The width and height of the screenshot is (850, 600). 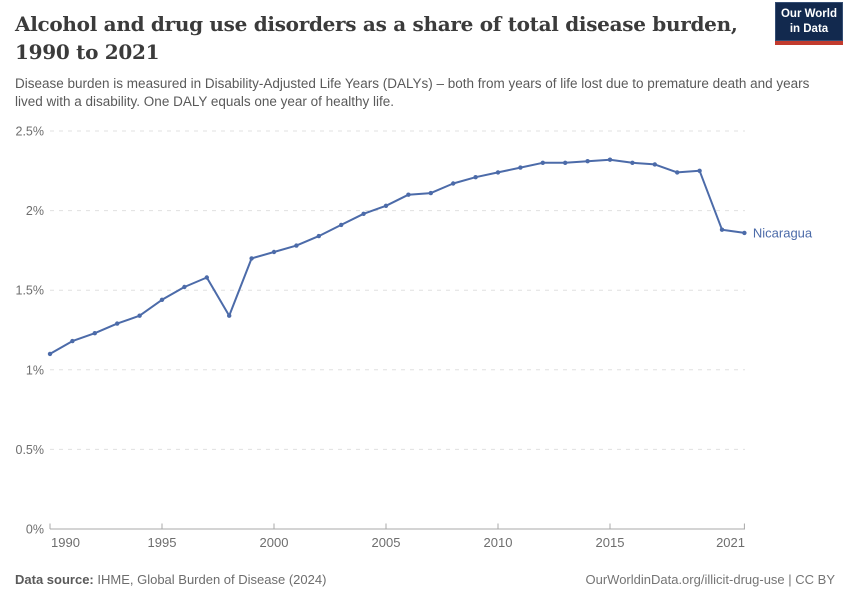 I want to click on x-tick-label: 2005, so click(x=386, y=542).